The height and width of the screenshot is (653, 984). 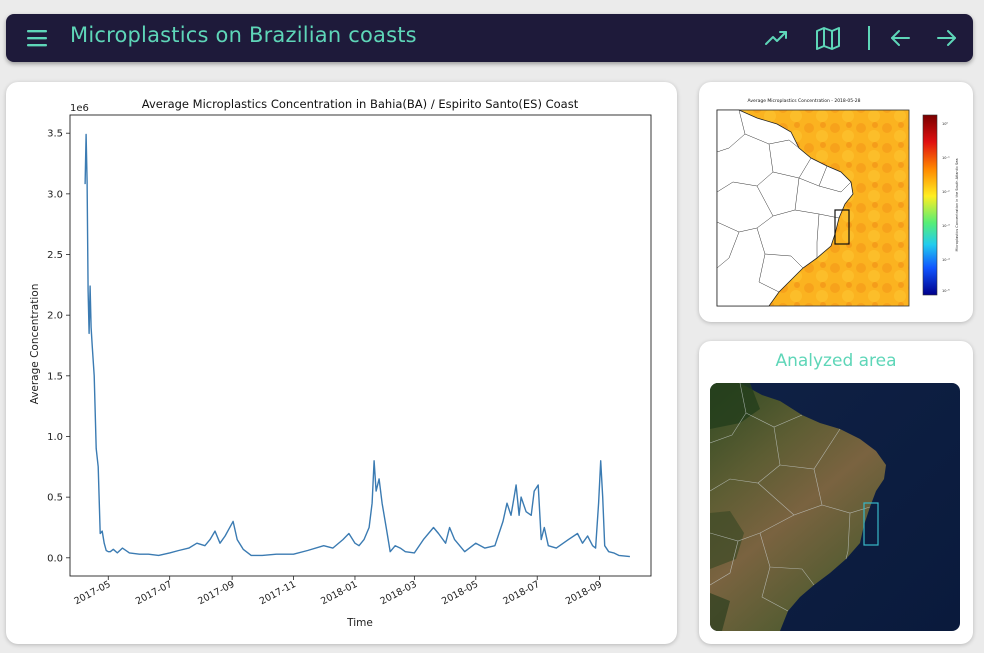 What do you see at coordinates (777, 38) in the screenshot?
I see `trending-up-icon` at bounding box center [777, 38].